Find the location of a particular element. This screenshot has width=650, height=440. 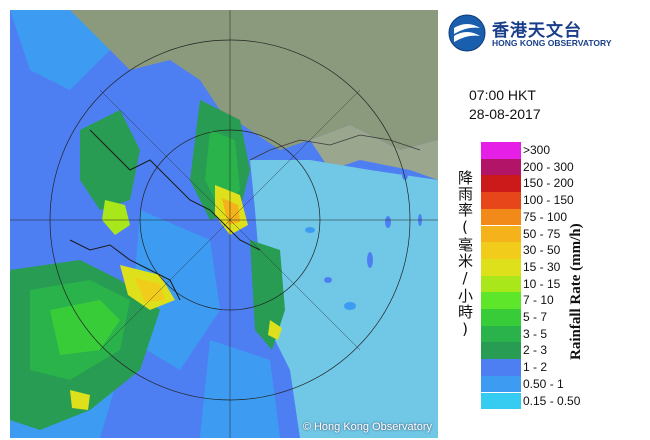

legend-item: 200 - 300 is located at coordinates (536, 167).